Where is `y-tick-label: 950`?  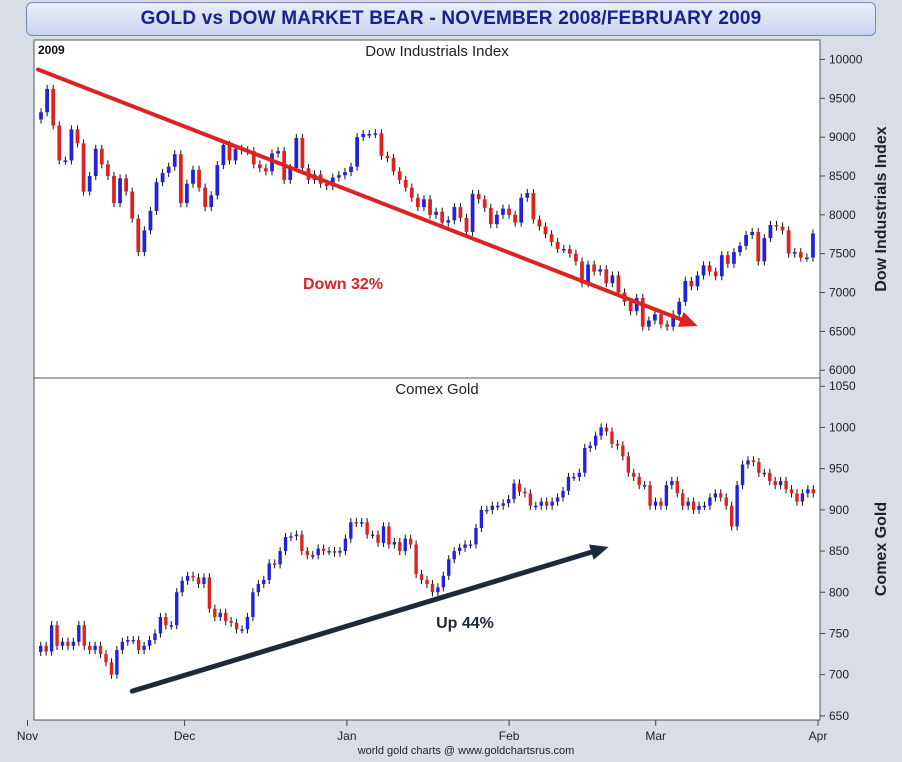 y-tick-label: 950 is located at coordinates (839, 469).